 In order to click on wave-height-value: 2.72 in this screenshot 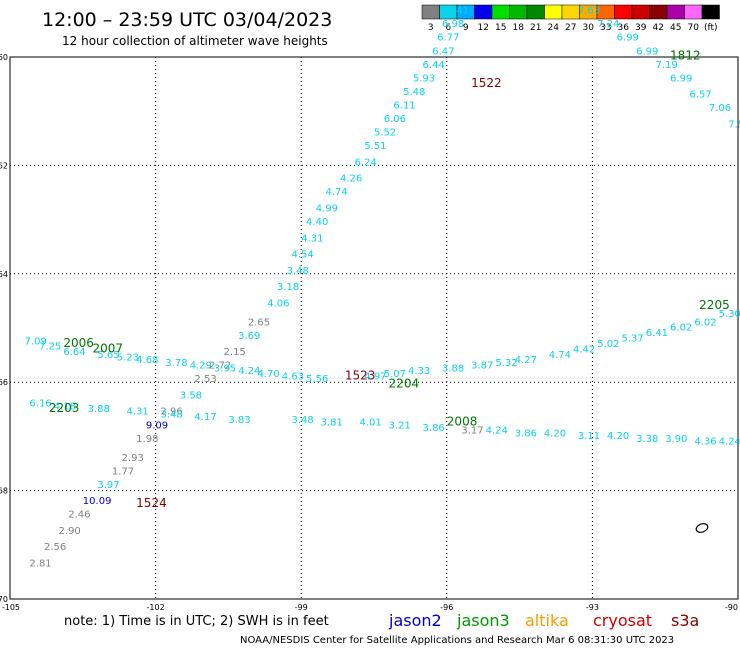, I will do `click(220, 366)`.